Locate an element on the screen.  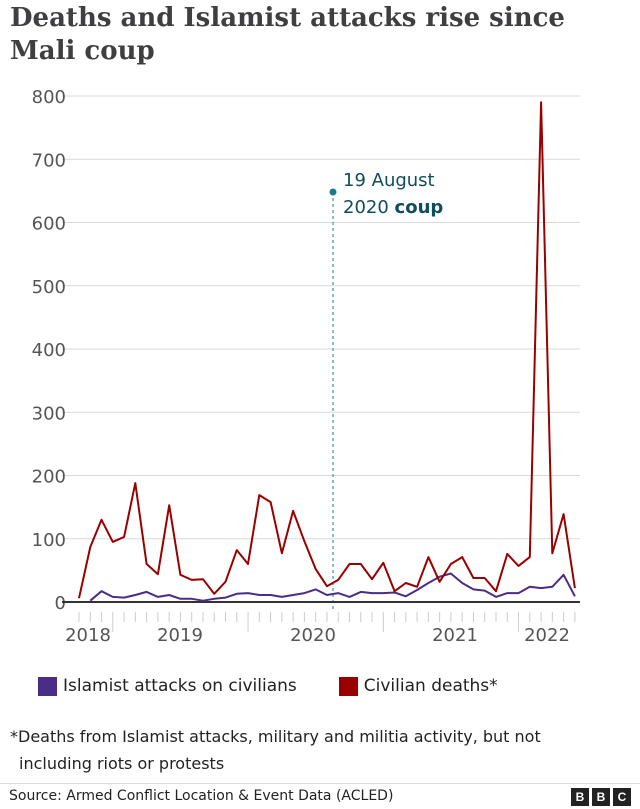
y-tick-label: 0 is located at coordinates (60, 603).